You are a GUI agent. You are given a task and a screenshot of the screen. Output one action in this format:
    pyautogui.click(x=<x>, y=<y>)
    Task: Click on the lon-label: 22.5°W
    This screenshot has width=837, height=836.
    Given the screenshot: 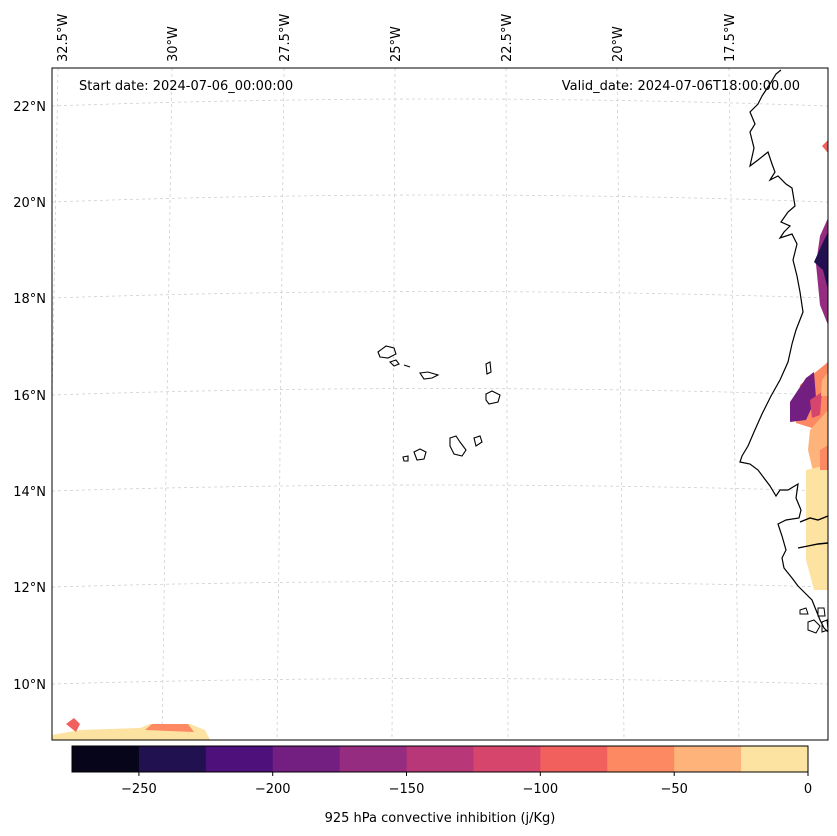 What is the action you would take?
    pyautogui.click(x=507, y=38)
    